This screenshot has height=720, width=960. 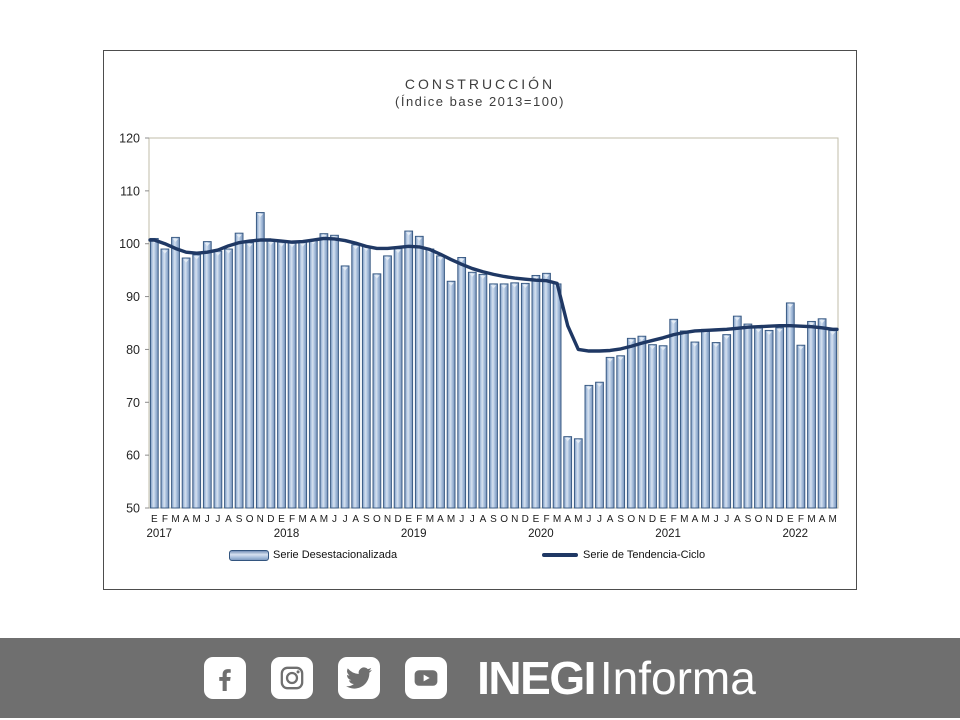 What do you see at coordinates (335, 555) in the screenshot?
I see `legend-label-deseasonalized: Serie Desestacionalizada` at bounding box center [335, 555].